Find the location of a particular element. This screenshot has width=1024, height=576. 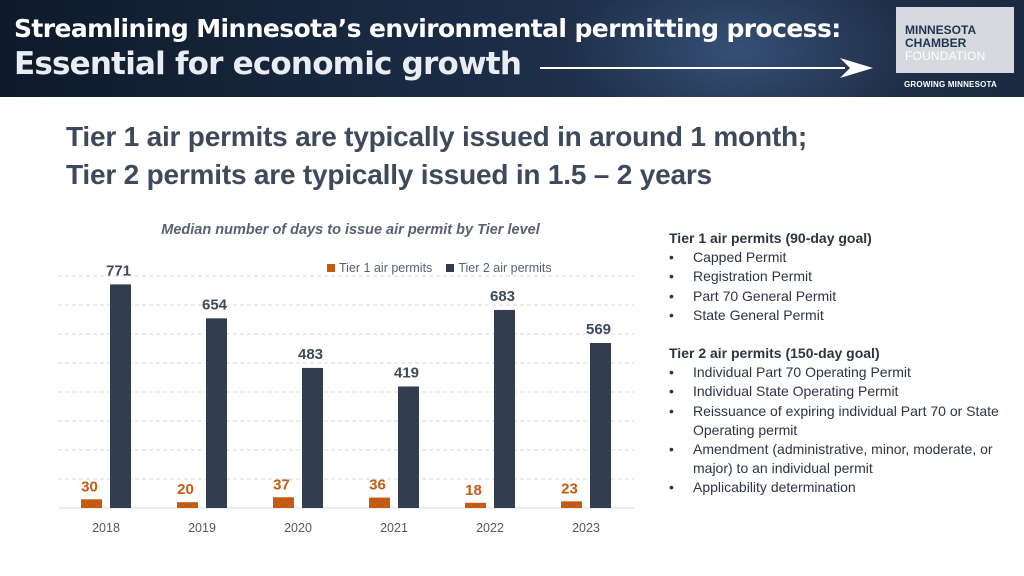

logo-line2: CHAMBER is located at coordinates (936, 43).